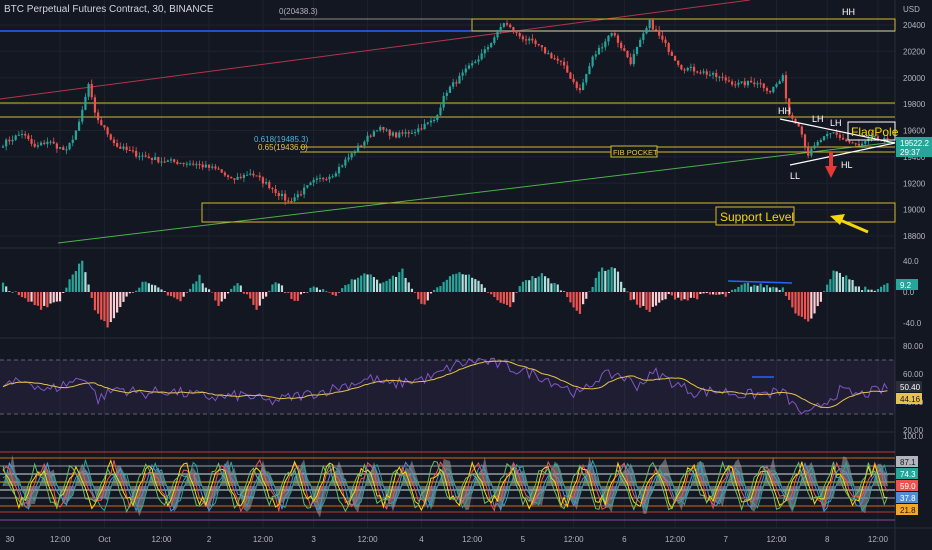 This screenshot has height=550, width=932. Describe the element at coordinates (445, 294) in the screenshot. I see `macd-histogram` at that location.